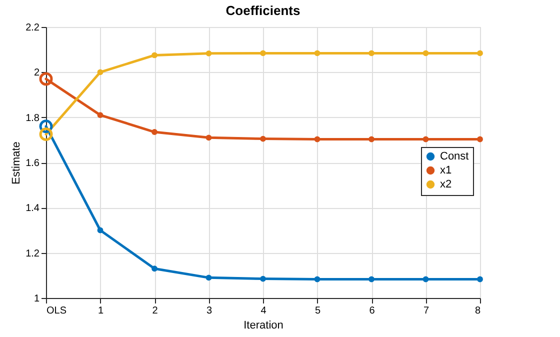 Image resolution: width=560 pixels, height=337 pixels. Describe the element at coordinates (372, 311) in the screenshot. I see `x-tick-label: 6` at that location.